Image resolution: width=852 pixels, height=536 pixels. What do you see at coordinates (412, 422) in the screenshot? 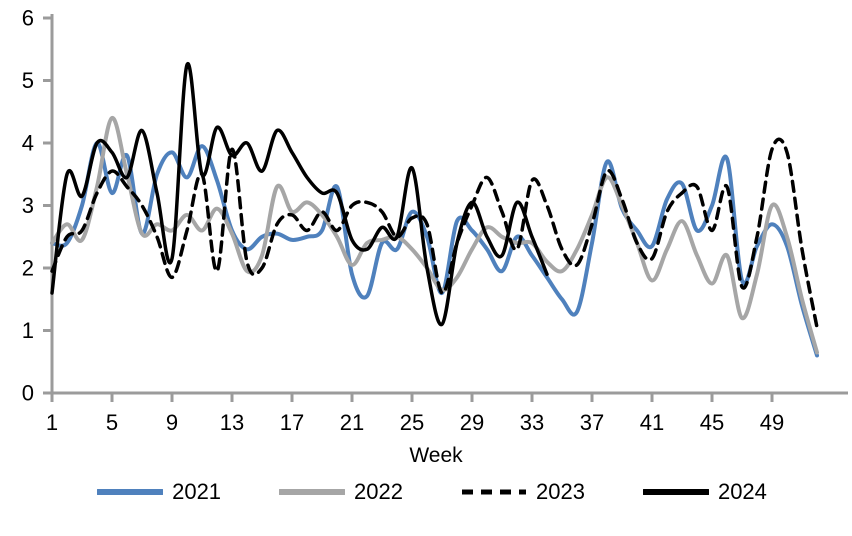
I see `x-tick-label: 25` at bounding box center [412, 422].